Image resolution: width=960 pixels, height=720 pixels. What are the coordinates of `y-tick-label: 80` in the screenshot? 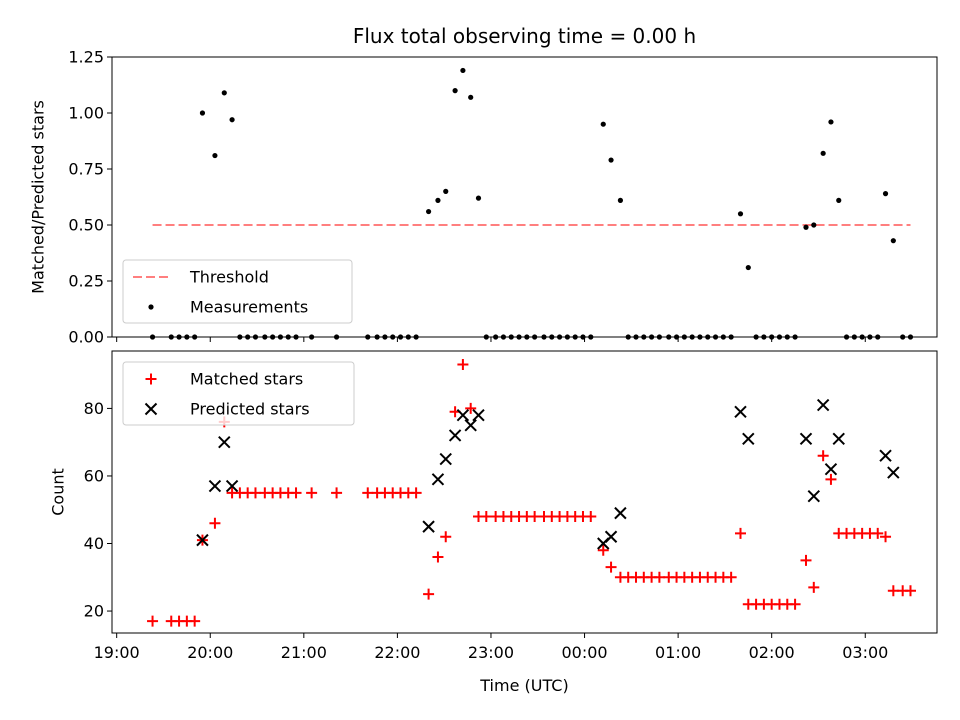 It's located at (94, 408).